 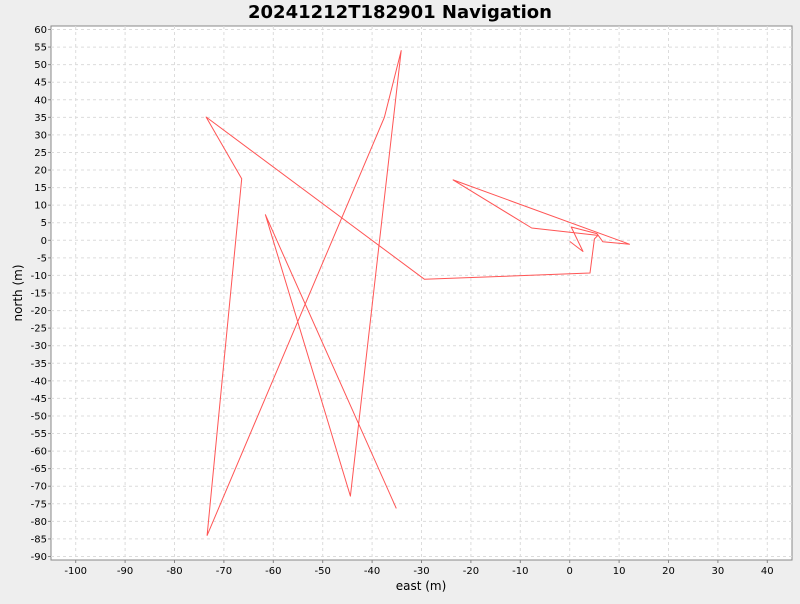 What do you see at coordinates (44, 223) in the screenshot?
I see `y-tick-label: 5` at bounding box center [44, 223].